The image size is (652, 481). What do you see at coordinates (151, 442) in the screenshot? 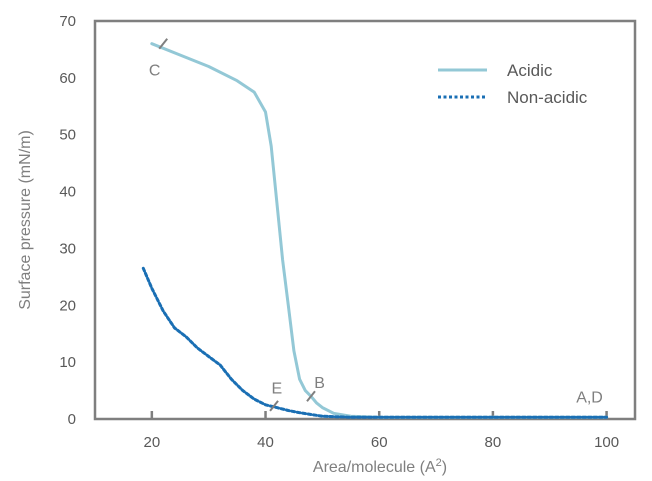
I see `x-tick-label: 20` at bounding box center [151, 442].